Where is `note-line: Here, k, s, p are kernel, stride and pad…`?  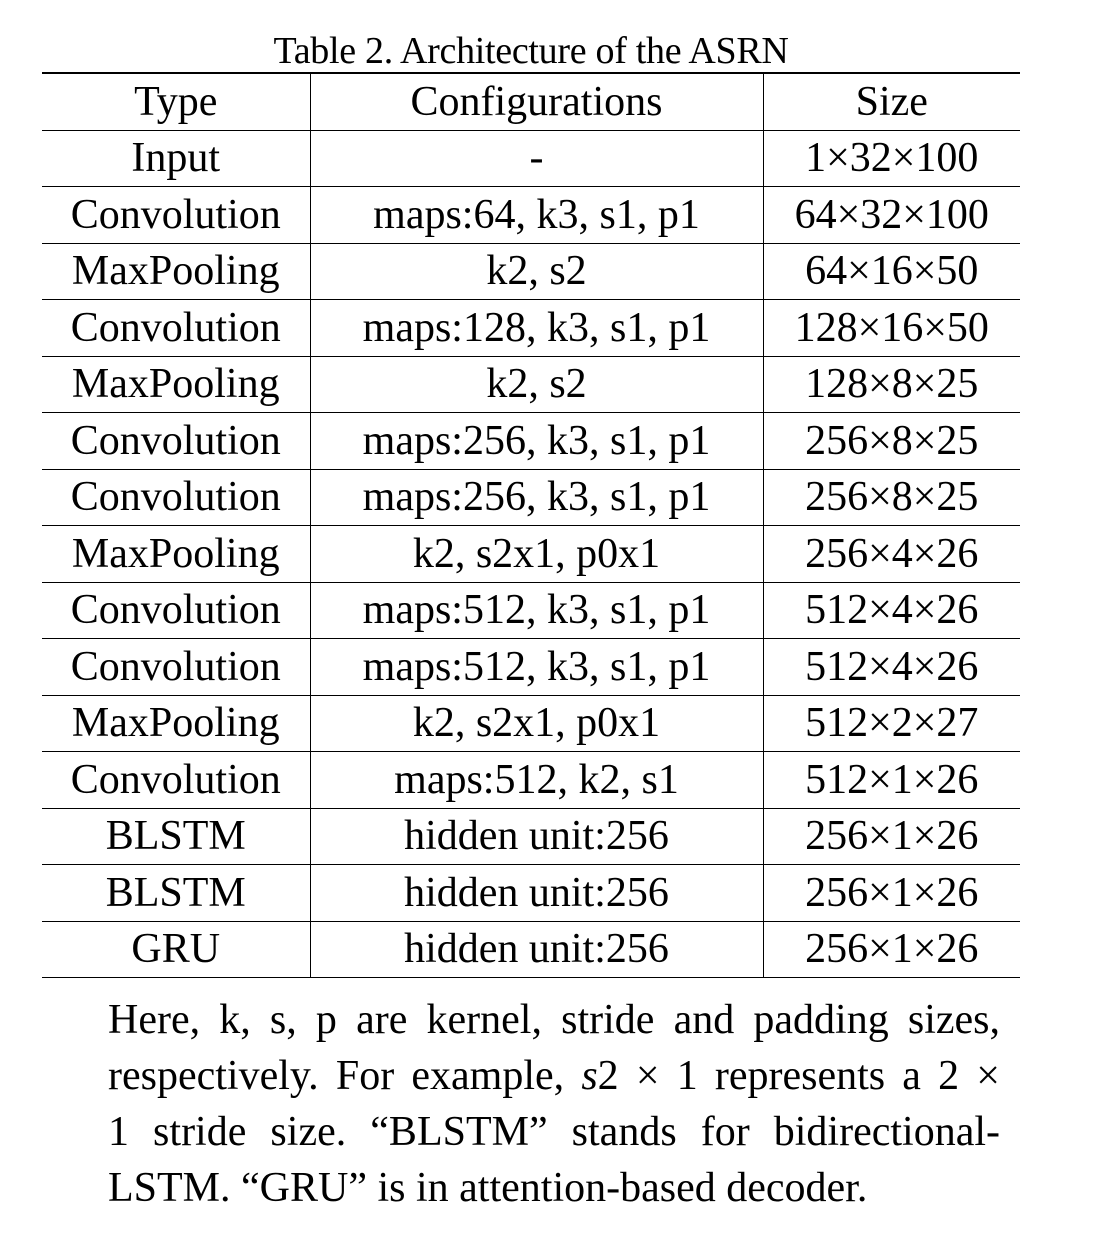
note-line: Here, k, s, p are kernel, stride and pad… is located at coordinates (554, 1020).